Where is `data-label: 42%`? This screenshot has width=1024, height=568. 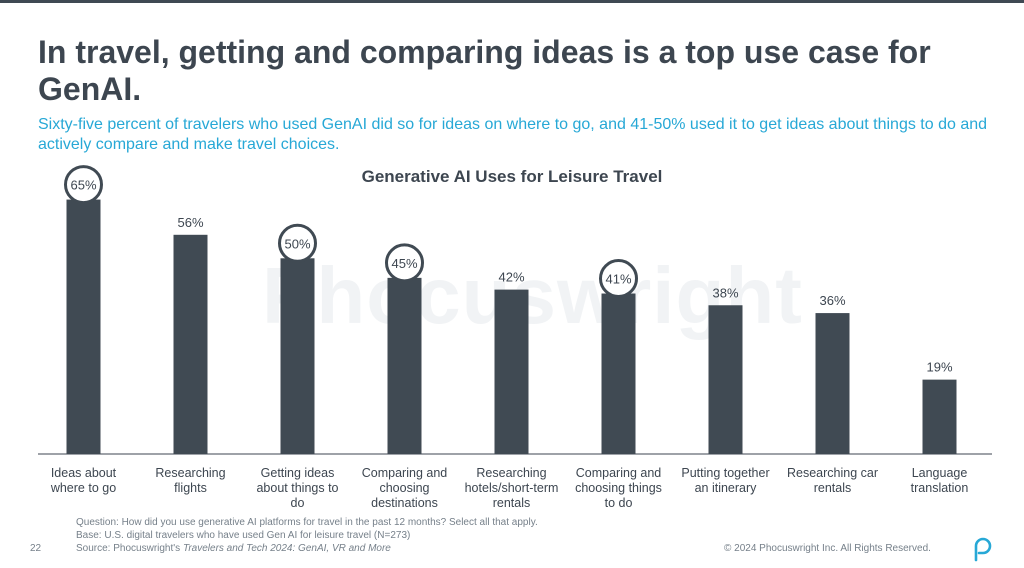 data-label: 42% is located at coordinates (511, 277).